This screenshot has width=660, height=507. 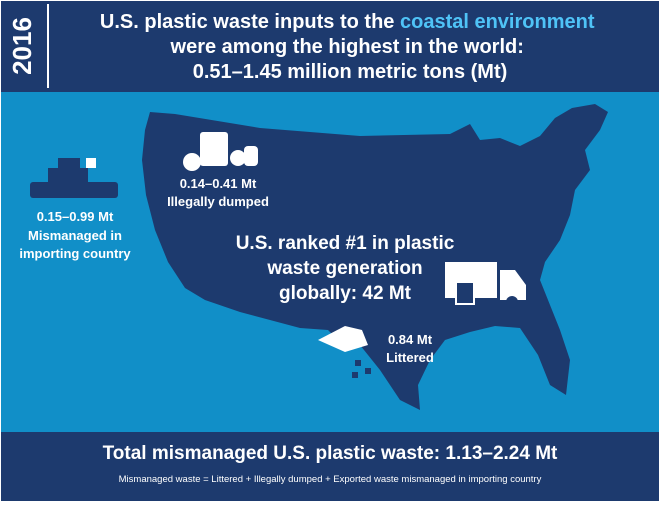 I want to click on callout-label: Mismanaged in, so click(x=75, y=235).